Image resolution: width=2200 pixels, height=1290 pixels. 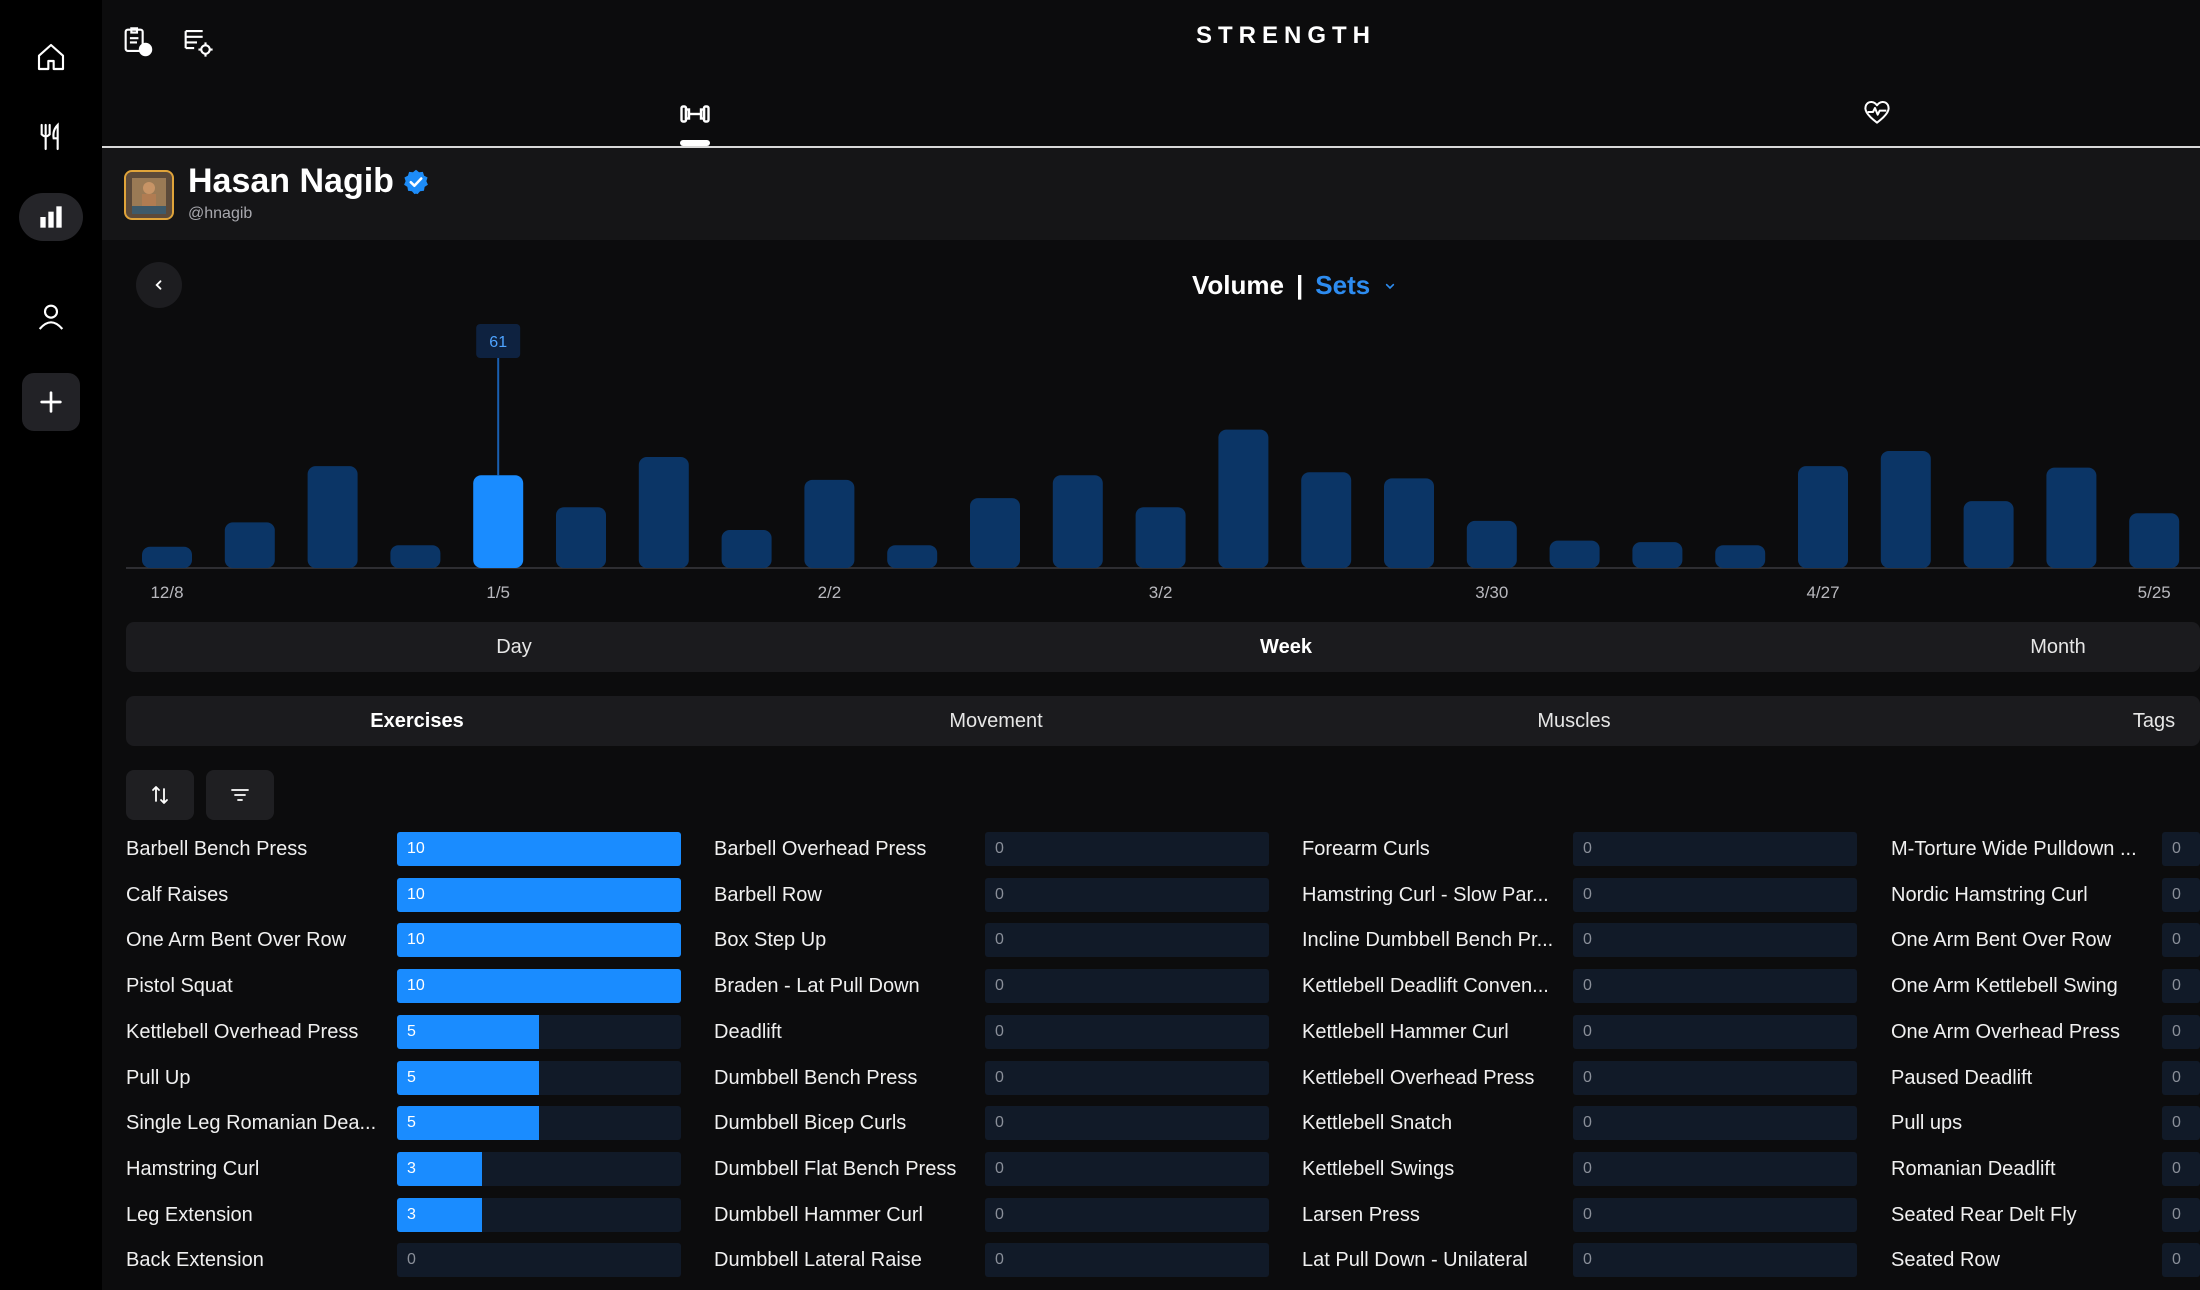 What do you see at coordinates (1366, 849) in the screenshot?
I see `exercise-name: Forearm Curls` at bounding box center [1366, 849].